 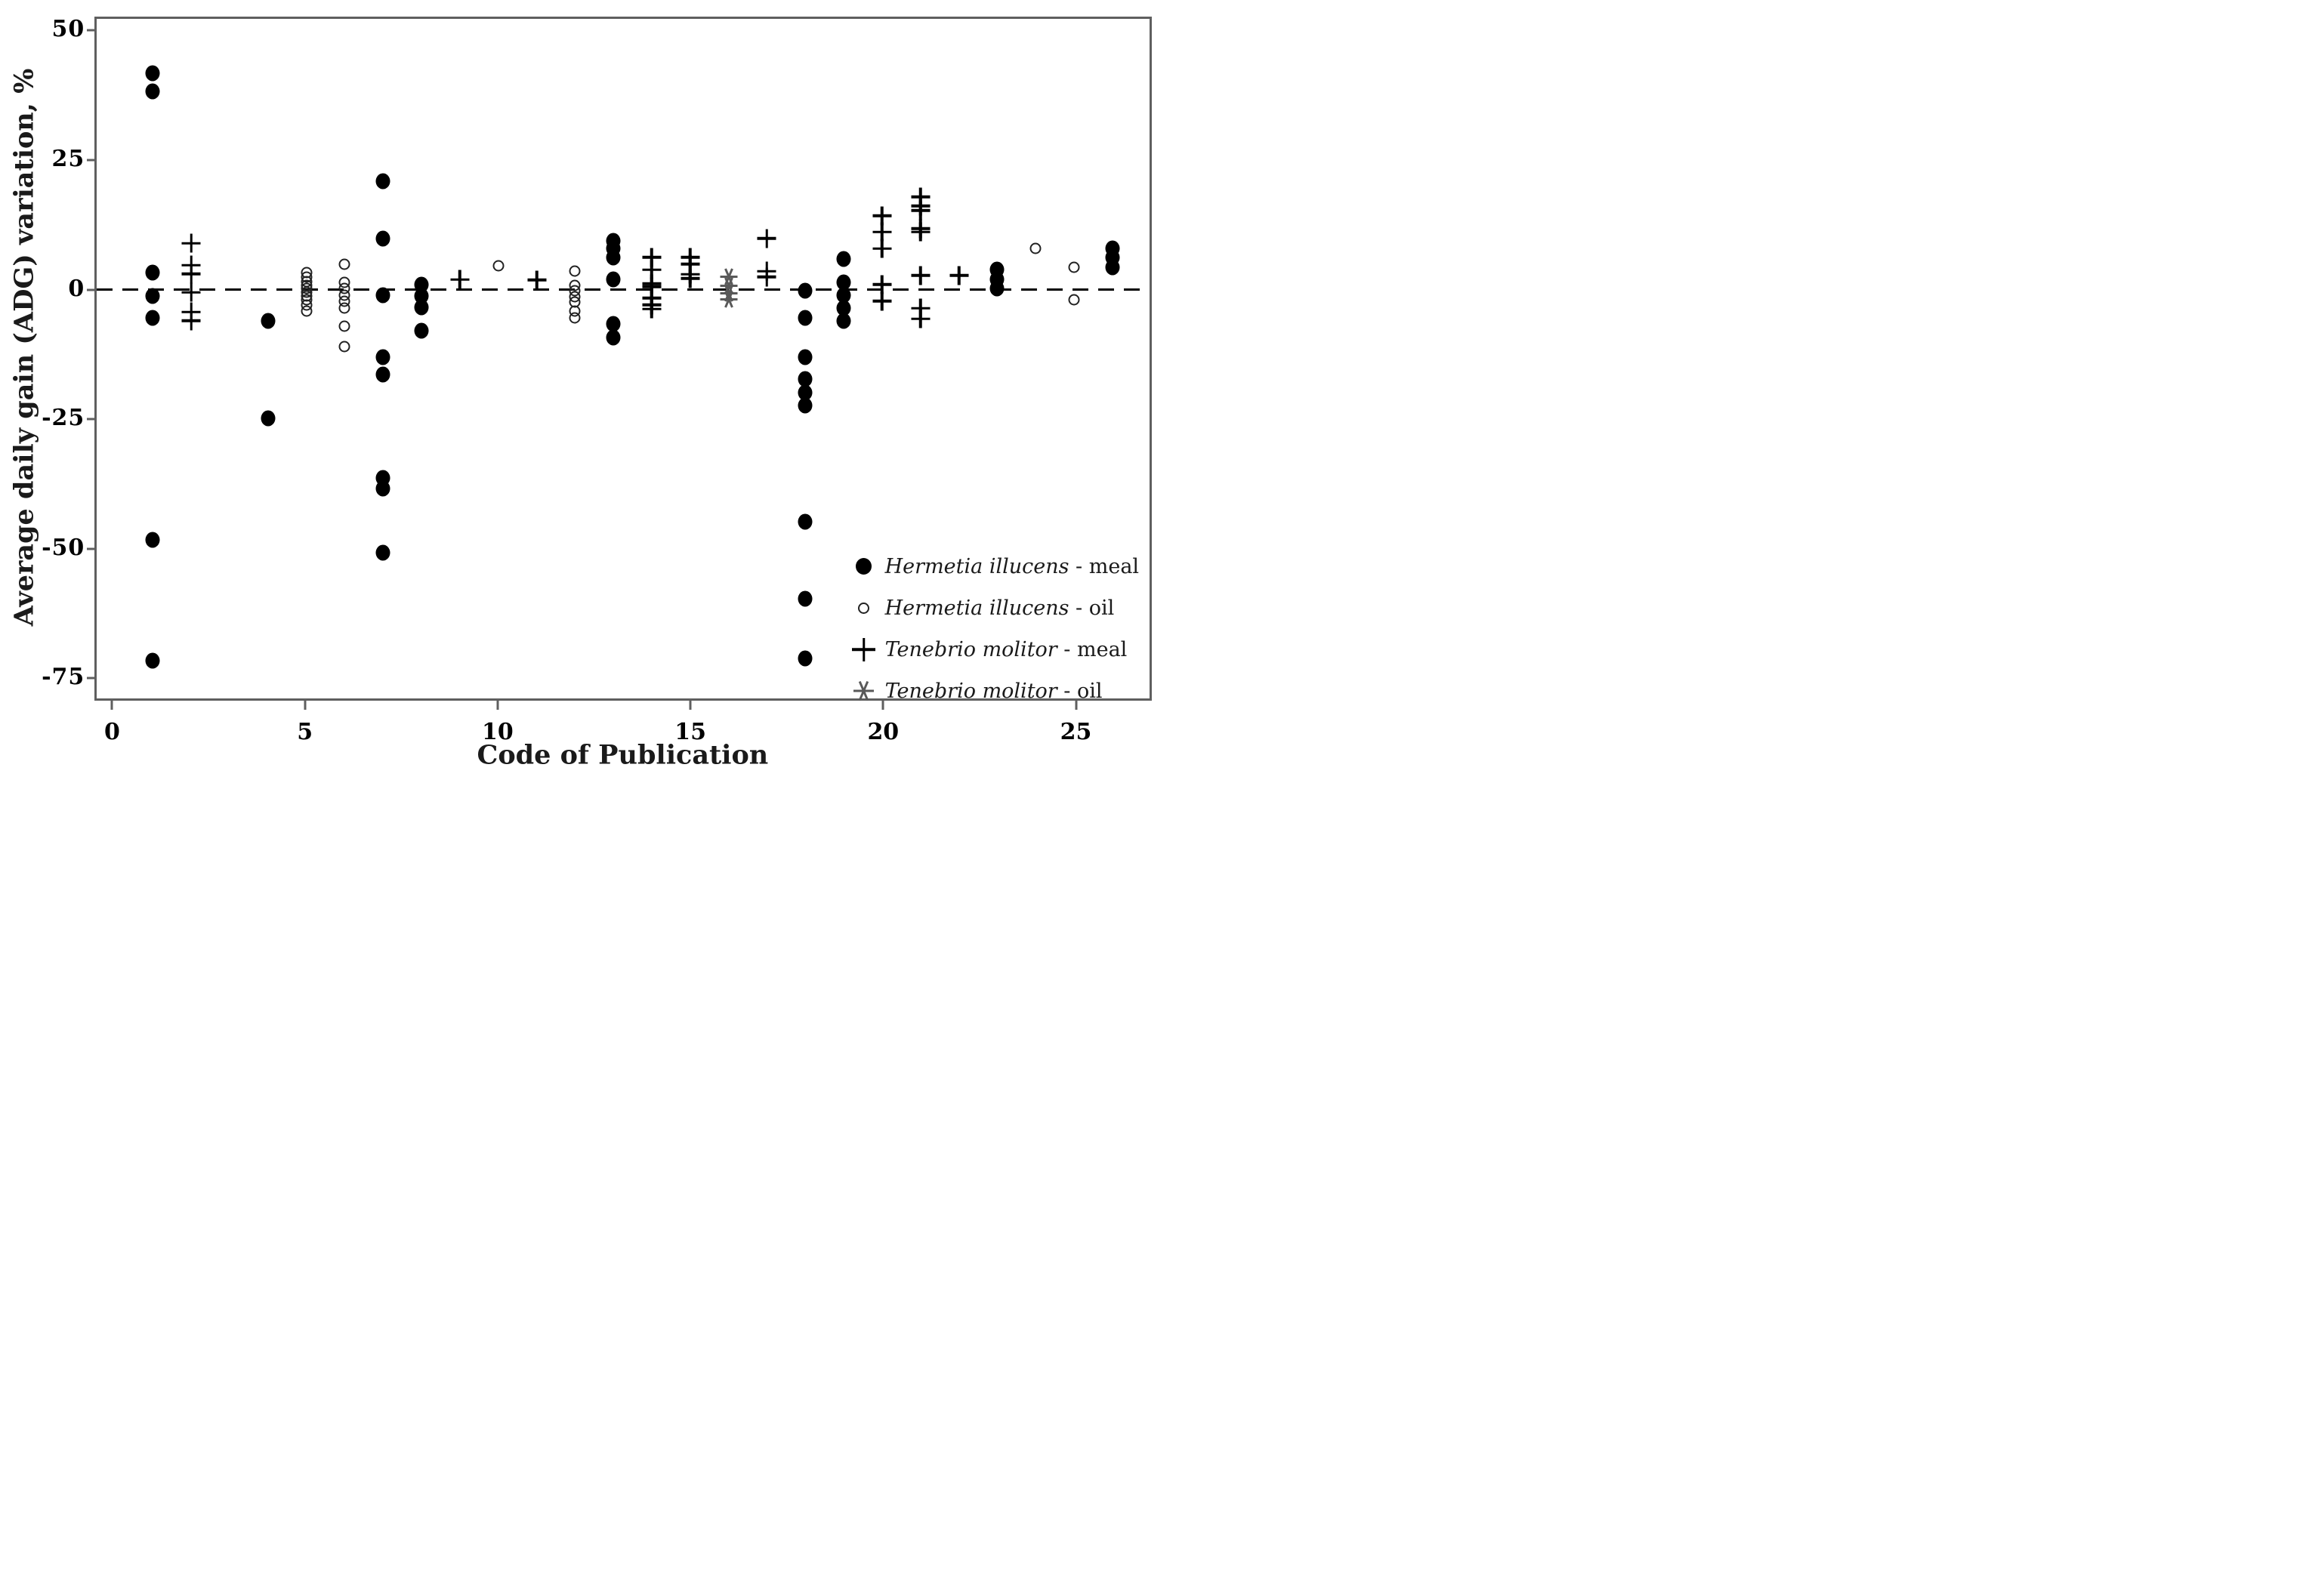 What do you see at coordinates (498, 731) in the screenshot?
I see `x-tick-label: 10` at bounding box center [498, 731].